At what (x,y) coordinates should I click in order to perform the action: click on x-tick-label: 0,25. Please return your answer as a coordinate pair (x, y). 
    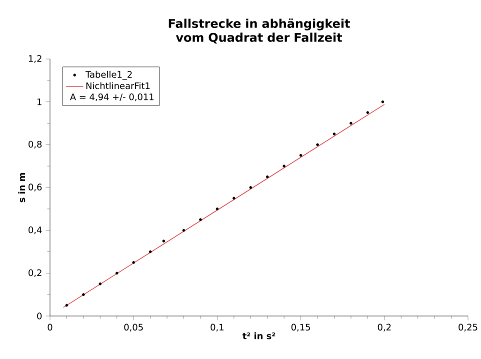
    Looking at the image, I should click on (468, 328).